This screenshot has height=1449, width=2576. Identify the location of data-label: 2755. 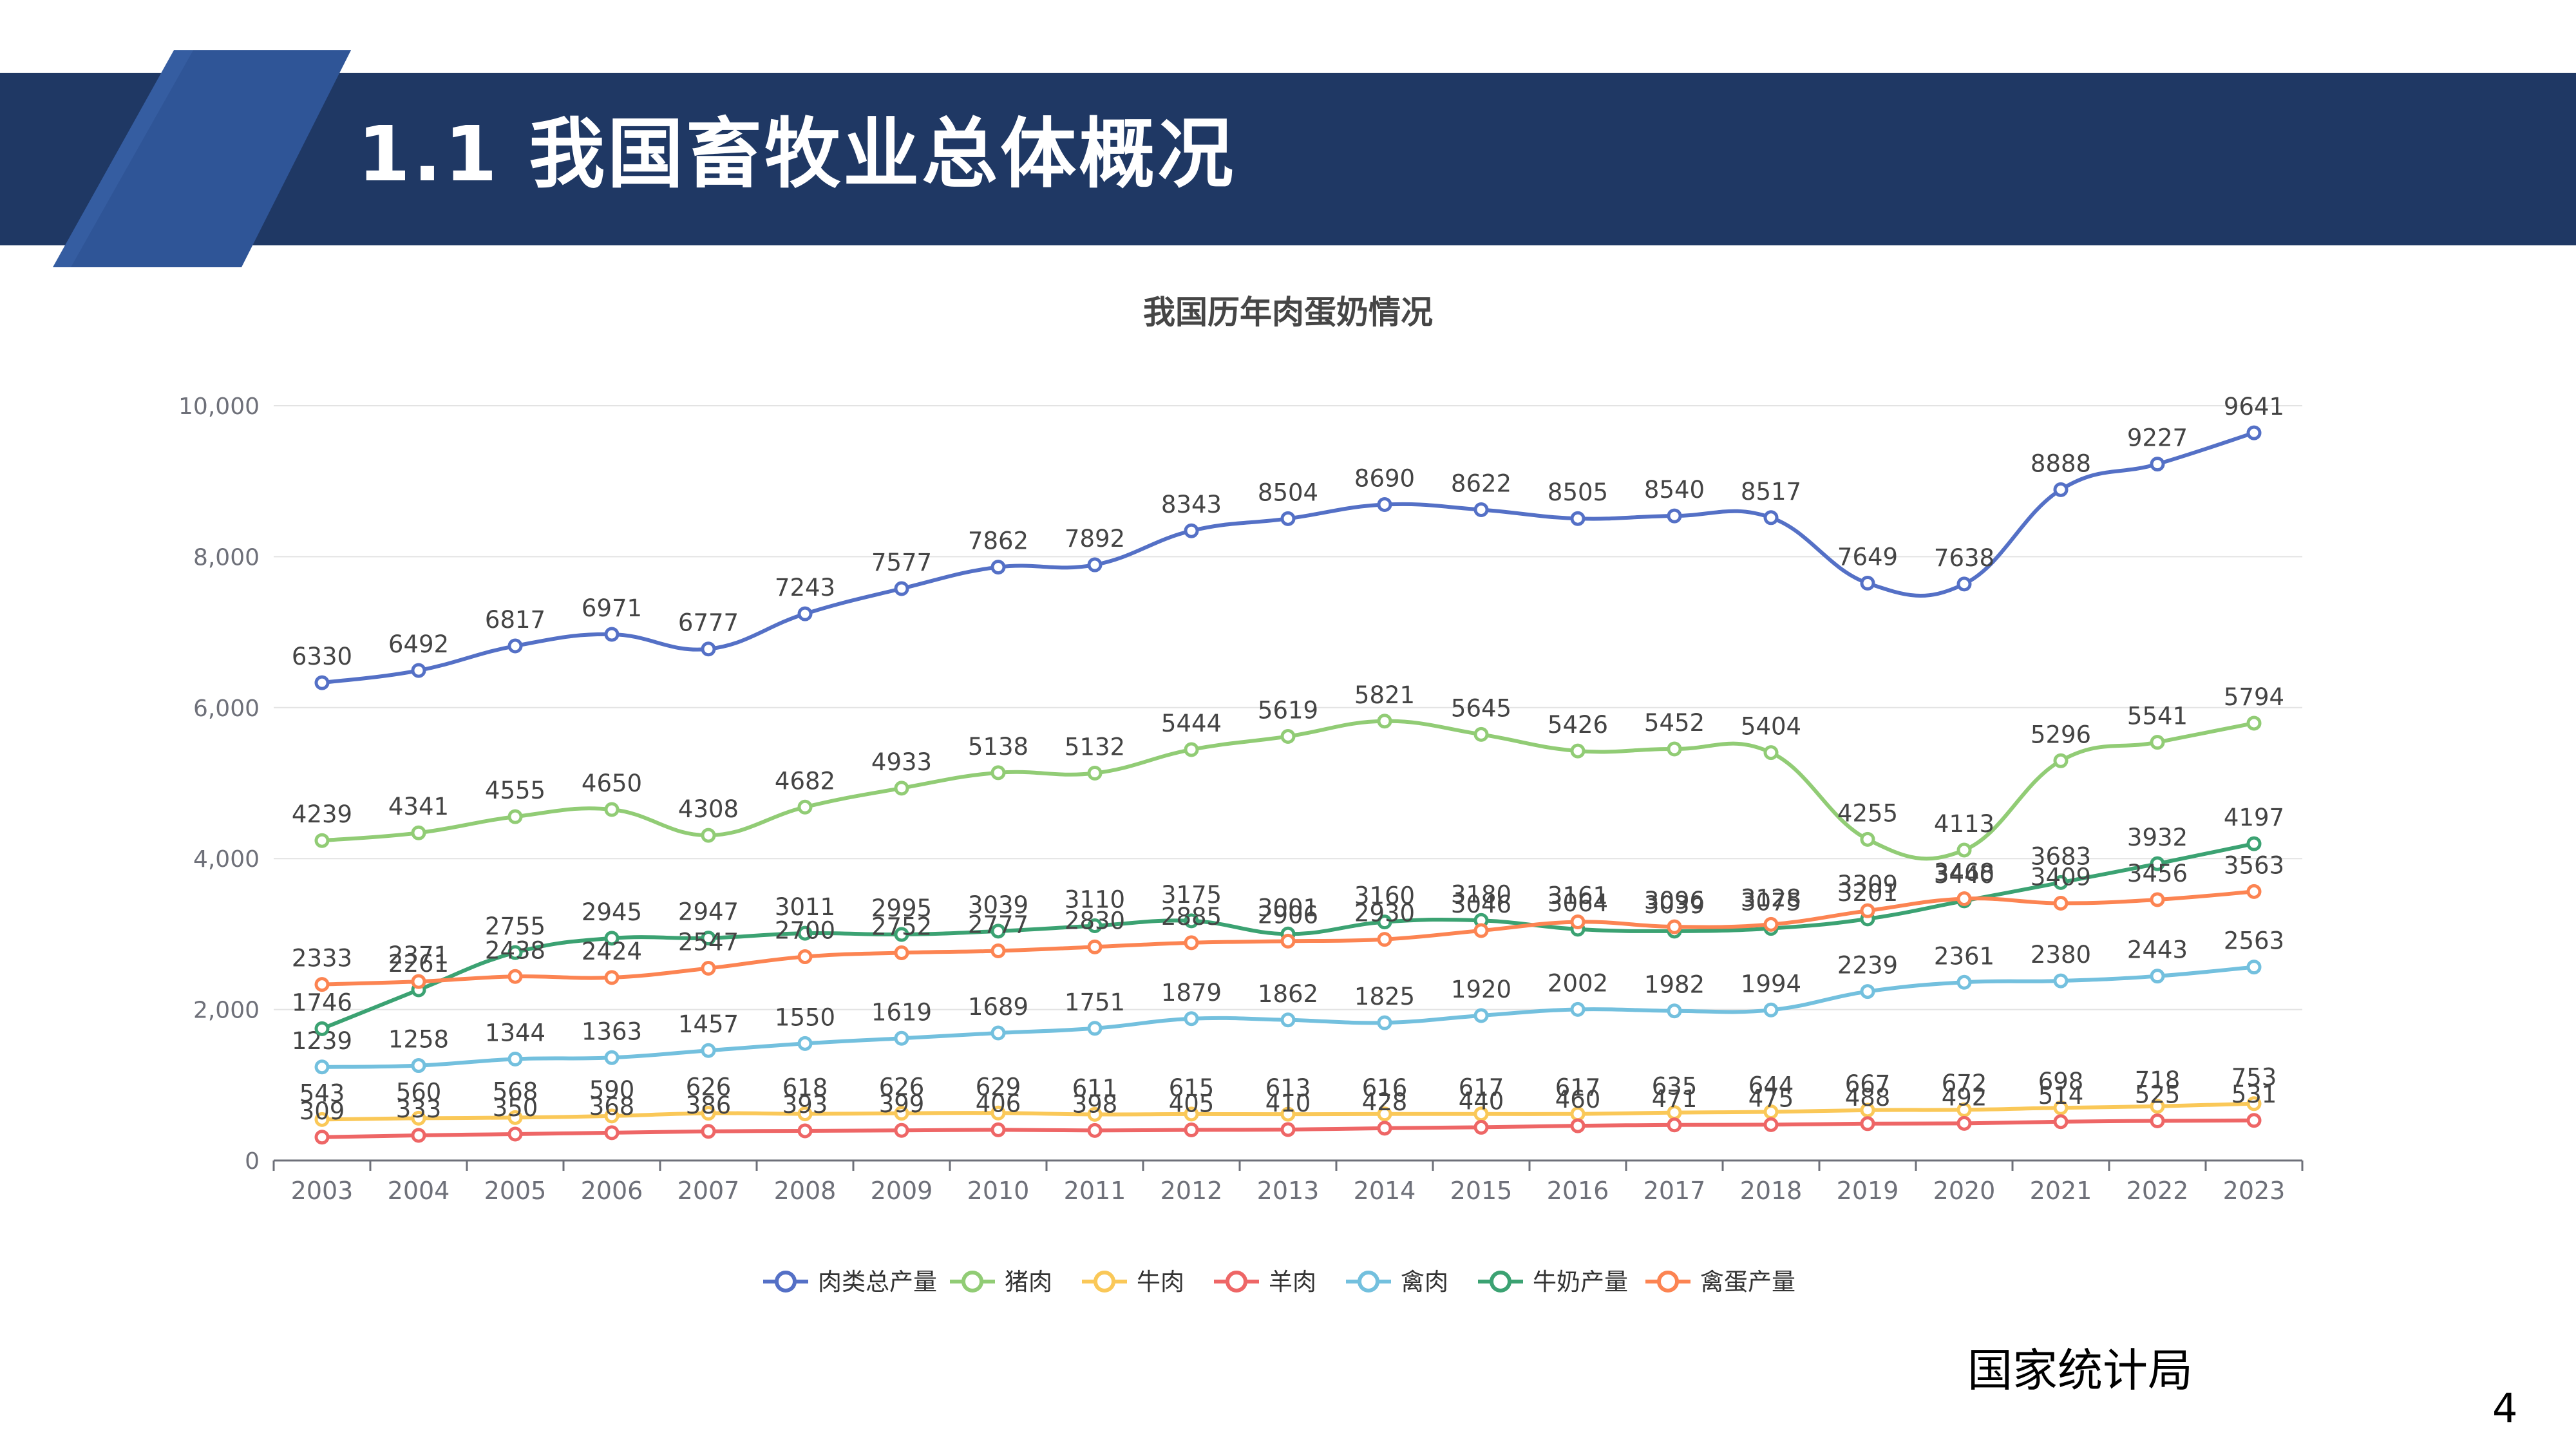
(515, 926).